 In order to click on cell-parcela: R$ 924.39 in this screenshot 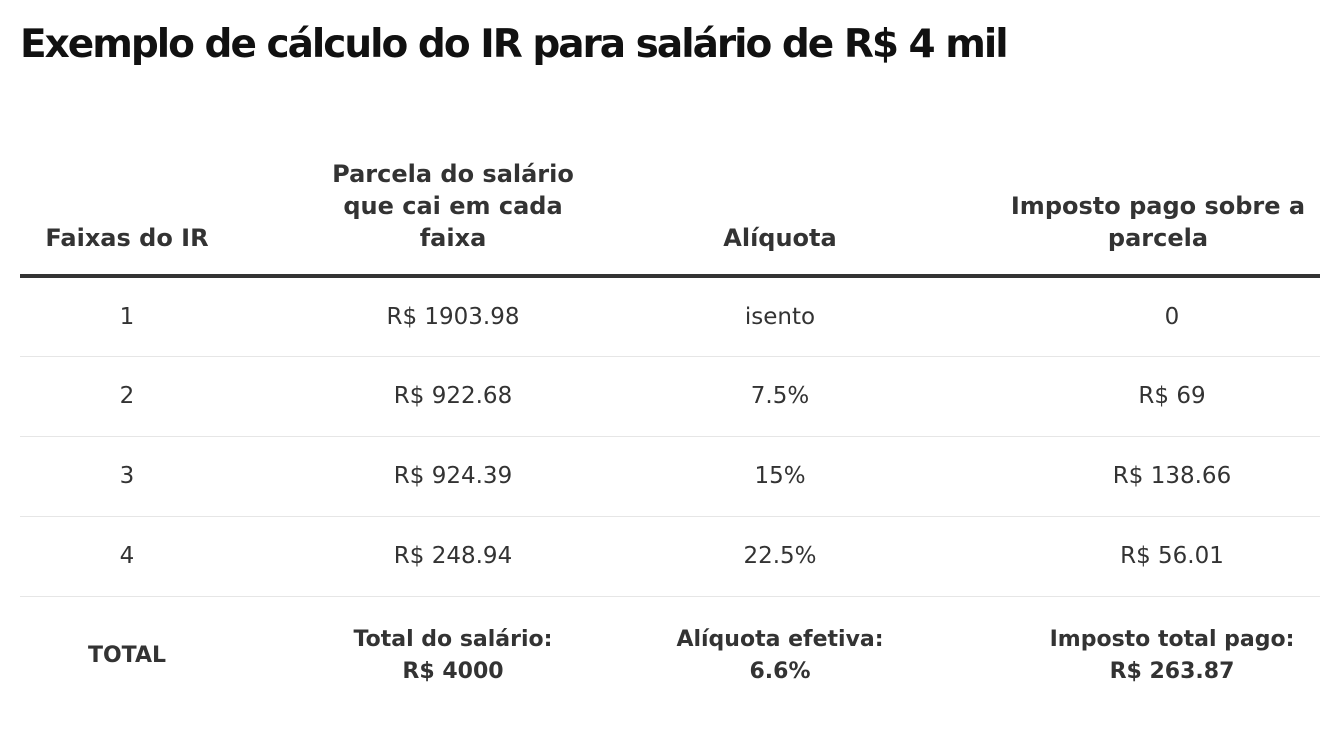, I will do `click(453, 476)`.